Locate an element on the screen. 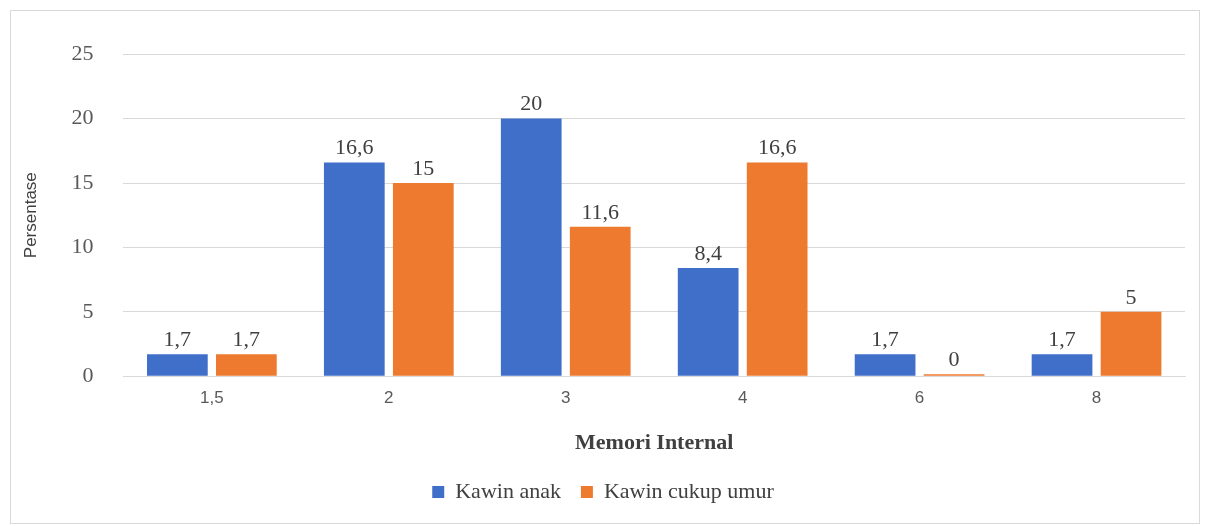  x-tick-label: 3 is located at coordinates (566, 398).